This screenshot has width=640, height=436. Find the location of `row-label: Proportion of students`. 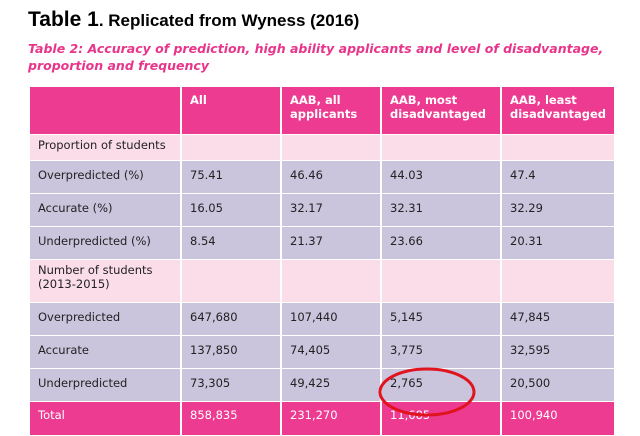

row-label: Proportion of students is located at coordinates (105, 148).